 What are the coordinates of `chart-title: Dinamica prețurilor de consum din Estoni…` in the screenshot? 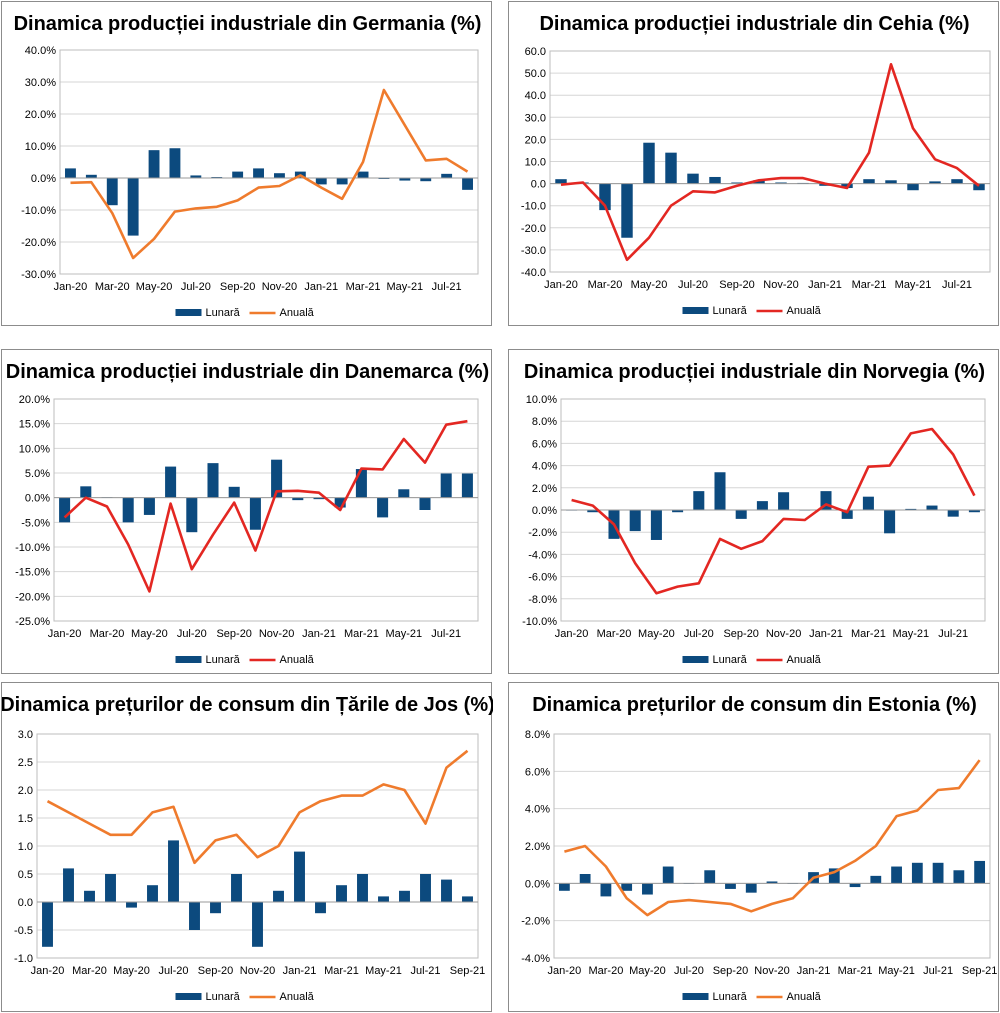 It's located at (754, 705).